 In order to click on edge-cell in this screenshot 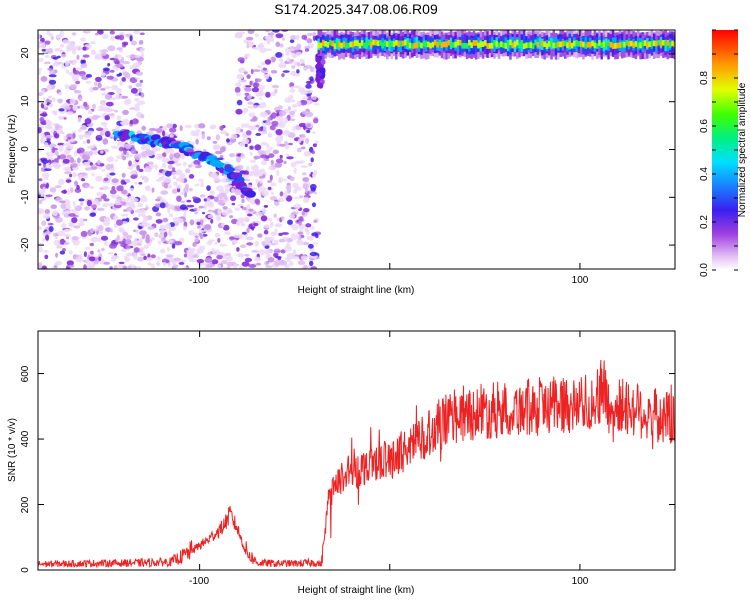, I will do `click(323, 61)`.